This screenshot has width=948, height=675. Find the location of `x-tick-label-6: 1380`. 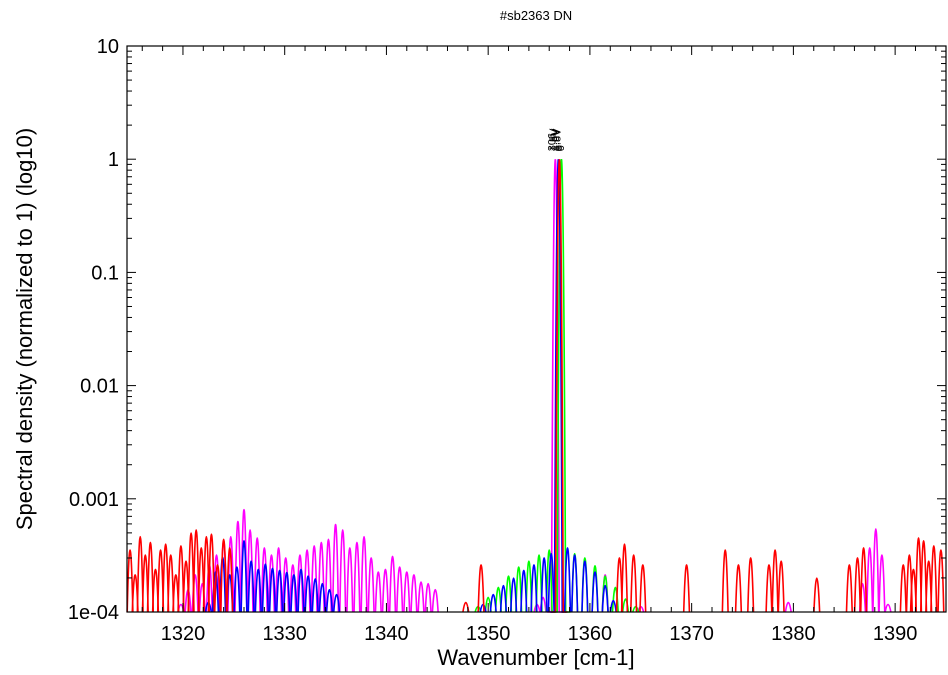

x-tick-label-6: 1380 is located at coordinates (793, 634).